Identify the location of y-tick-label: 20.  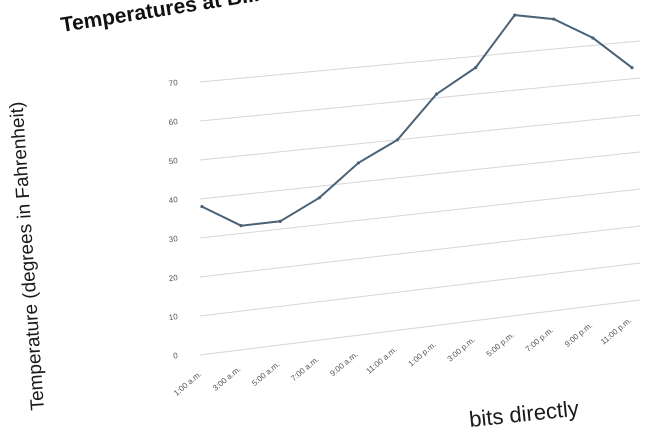
(173, 278).